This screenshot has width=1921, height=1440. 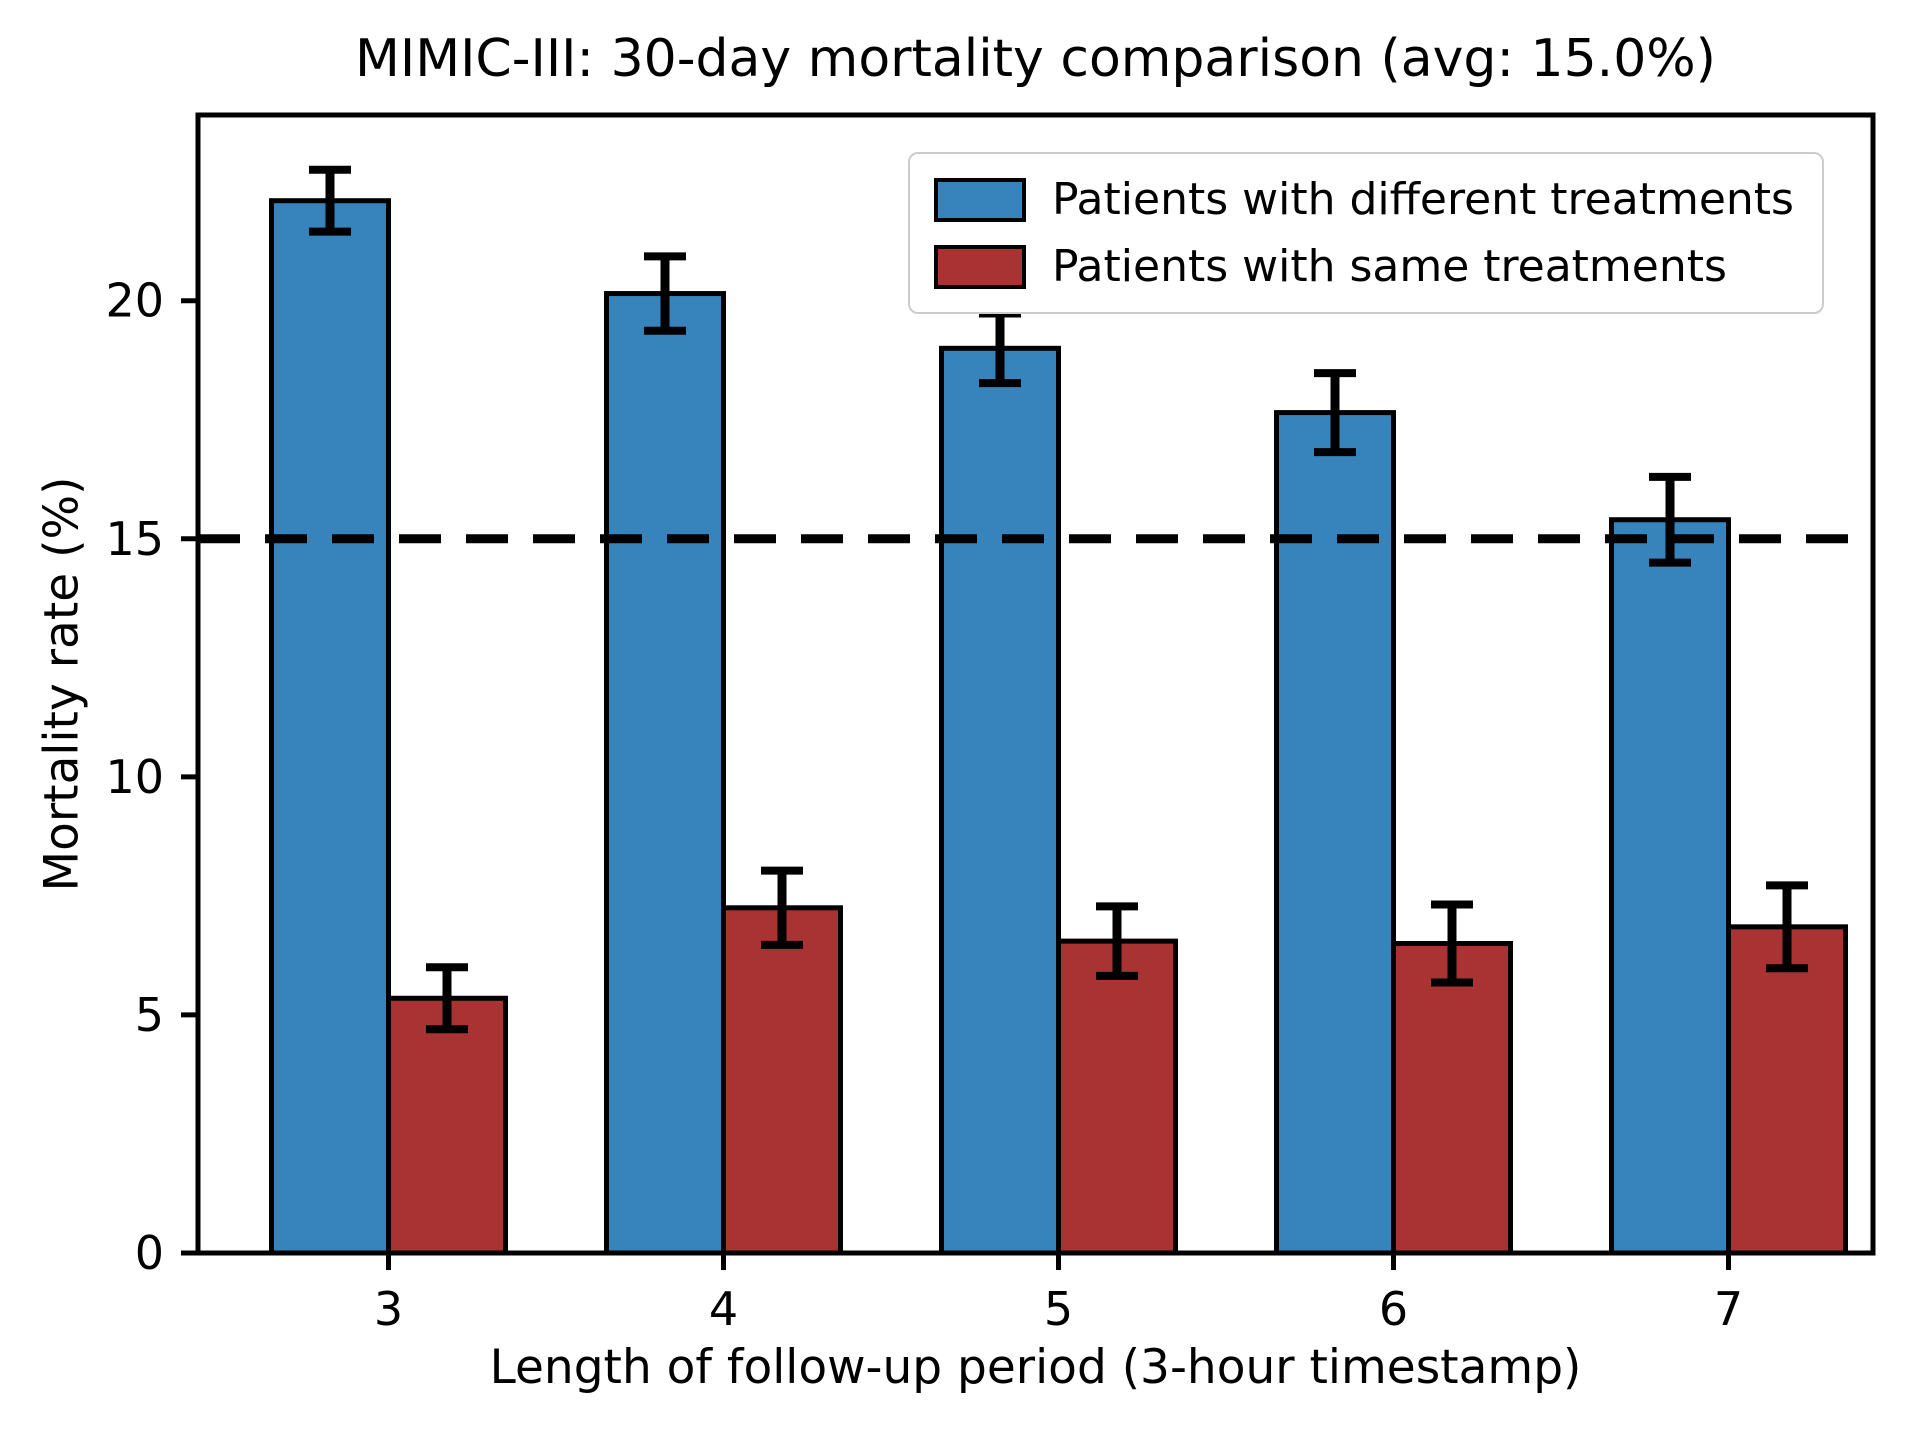 What do you see at coordinates (149, 1015) in the screenshot?
I see `y-tick-label: 5` at bounding box center [149, 1015].